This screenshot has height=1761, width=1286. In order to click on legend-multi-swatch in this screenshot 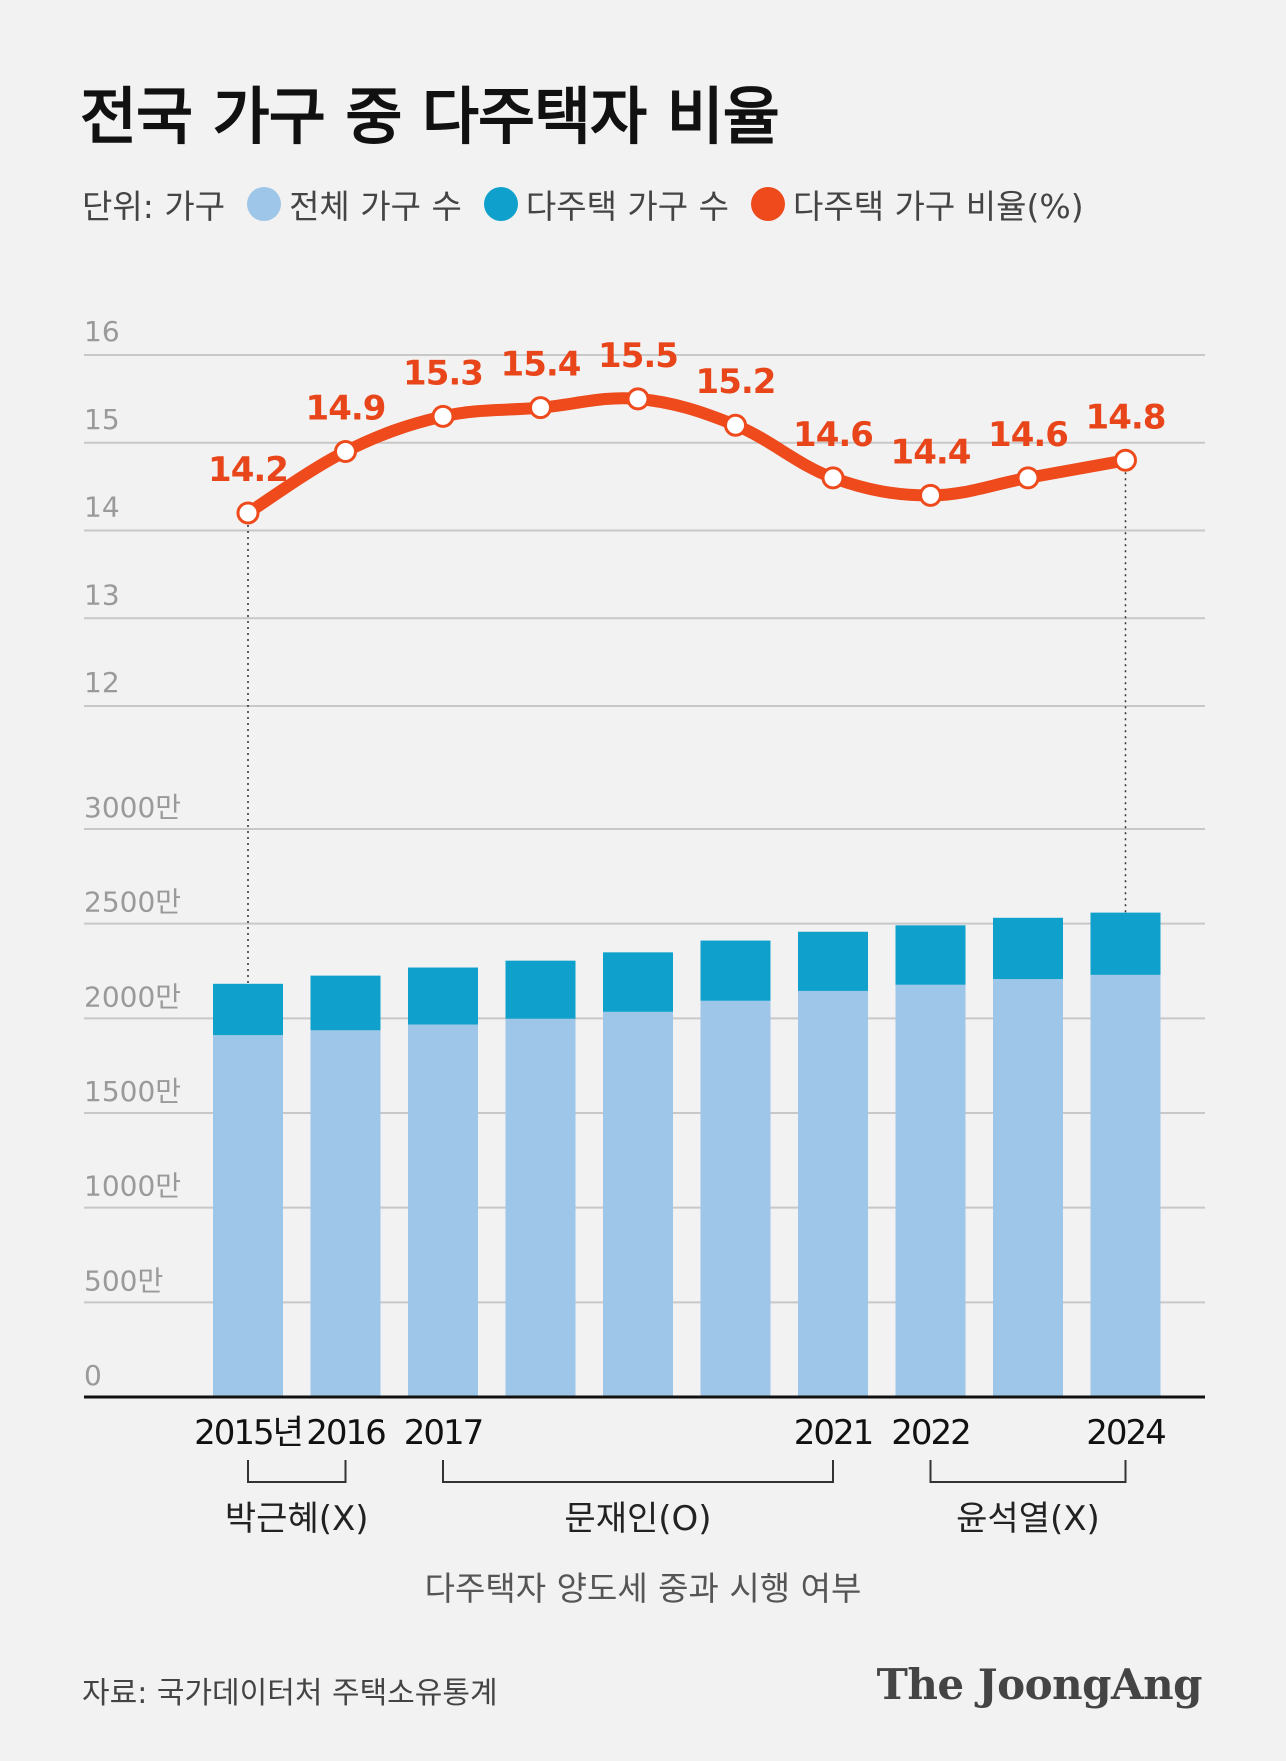, I will do `click(500, 204)`.